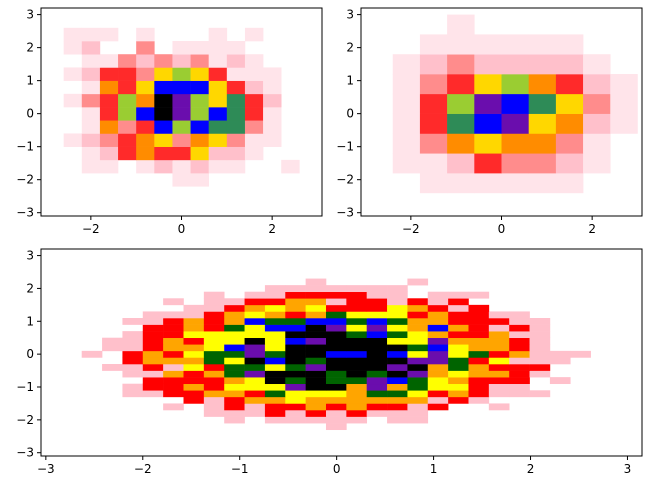 The height and width of the screenshot is (491, 651). What do you see at coordinates (434, 469) in the screenshot?
I see `x-tick-label: 1` at bounding box center [434, 469].